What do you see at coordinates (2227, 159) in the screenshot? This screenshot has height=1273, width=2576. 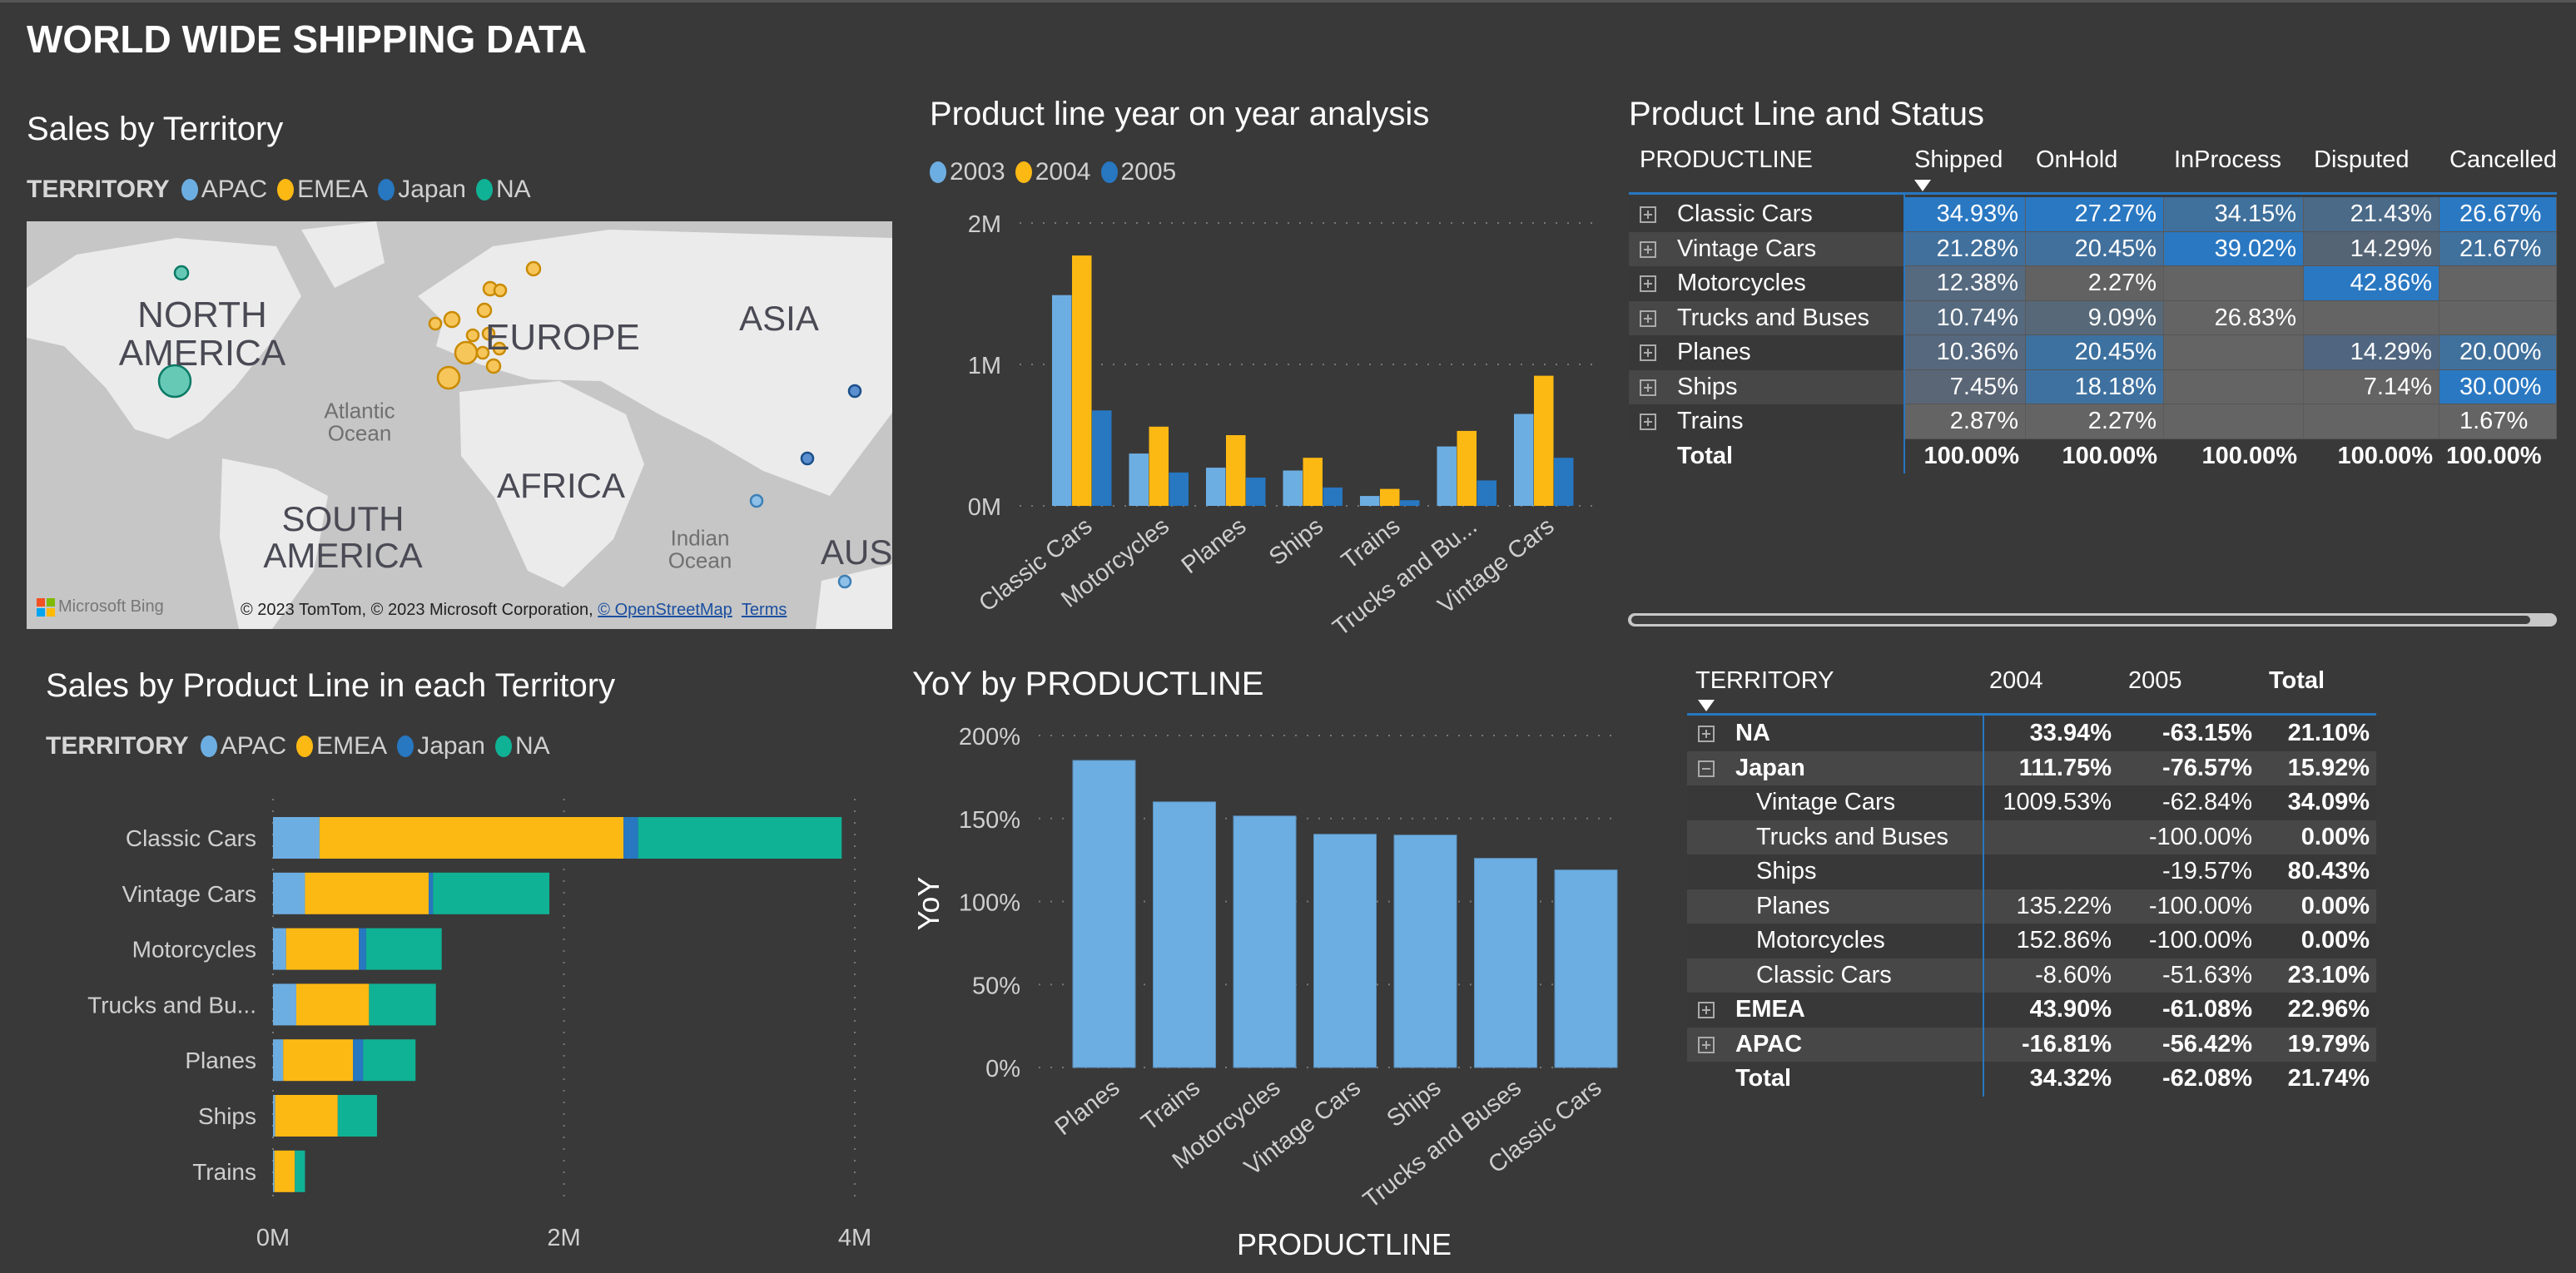 I see `column-header-inprocess: InProcess` at bounding box center [2227, 159].